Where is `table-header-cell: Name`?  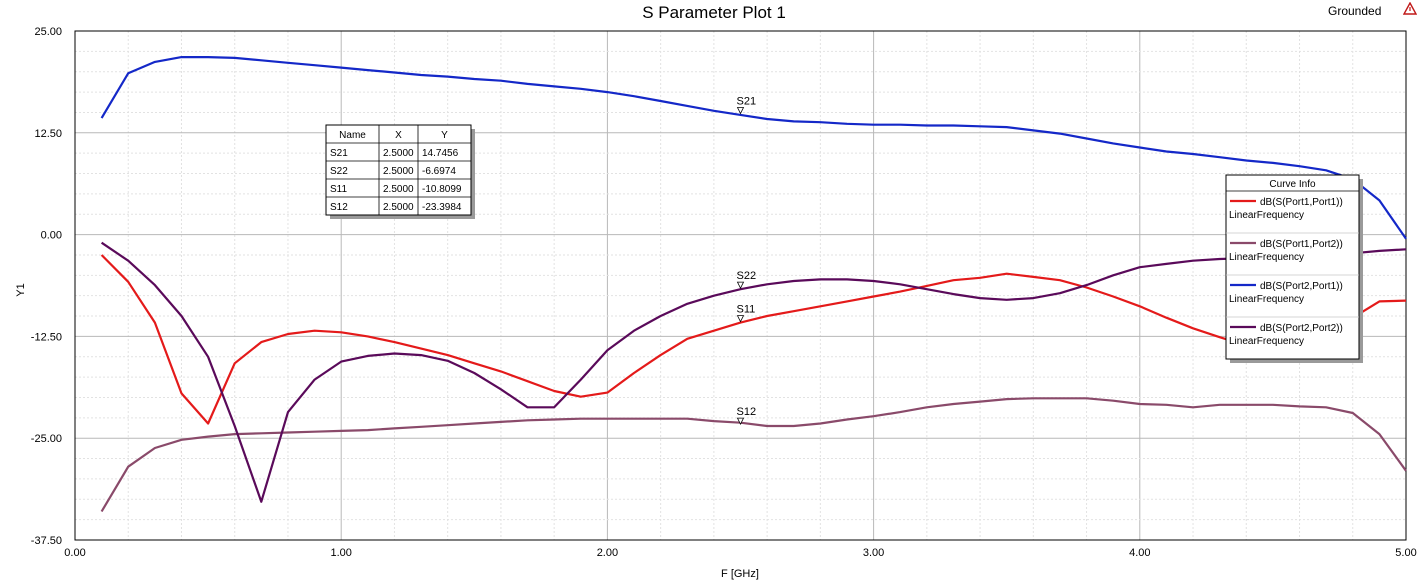
table-header-cell: Name is located at coordinates (352, 135).